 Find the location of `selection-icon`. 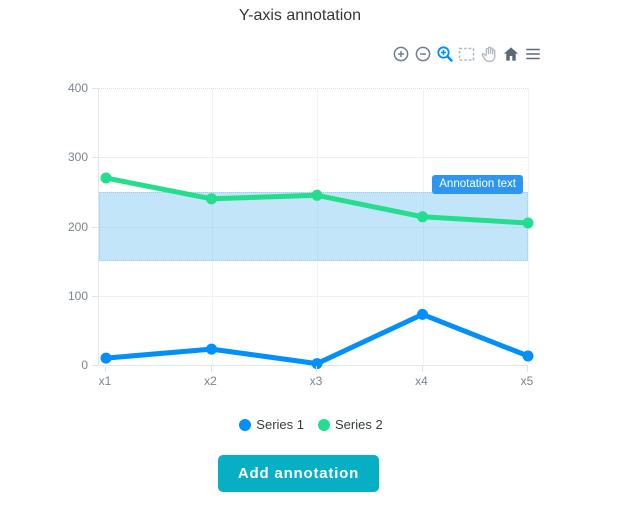

selection-icon is located at coordinates (466, 53).